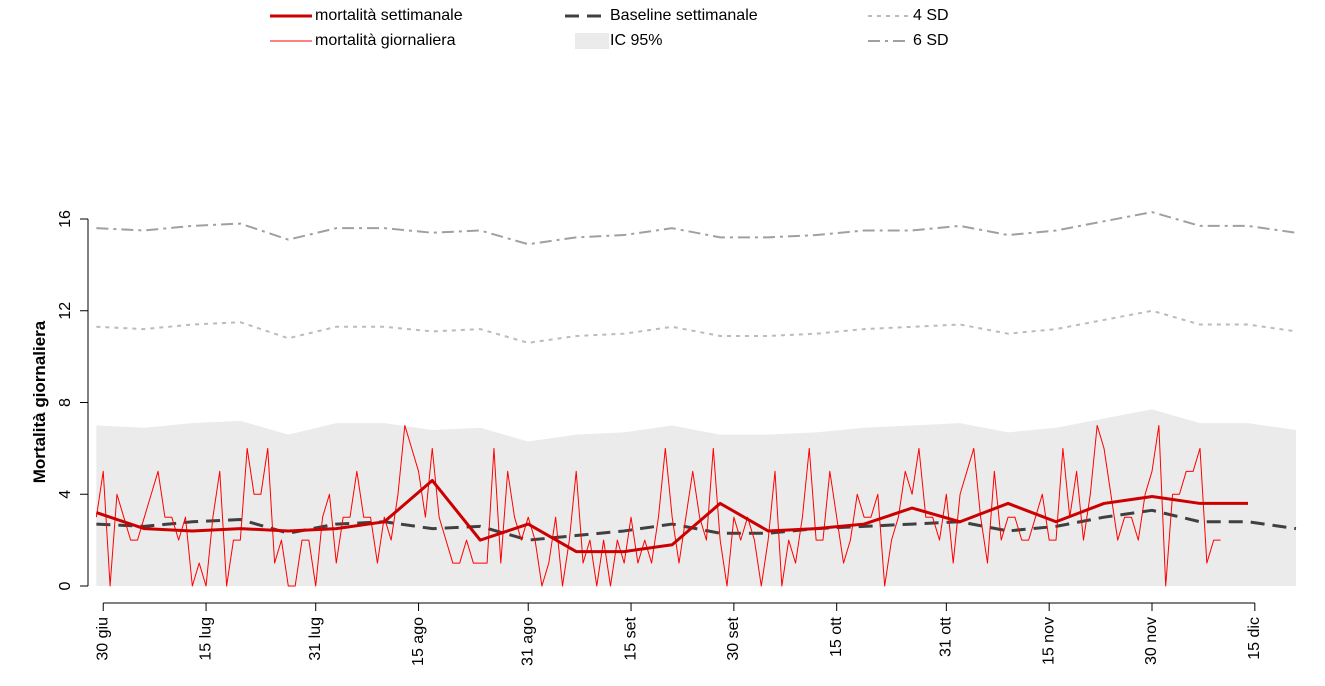  Describe the element at coordinates (315, 639) in the screenshot. I see `x-tick-label: 31 lug` at that location.